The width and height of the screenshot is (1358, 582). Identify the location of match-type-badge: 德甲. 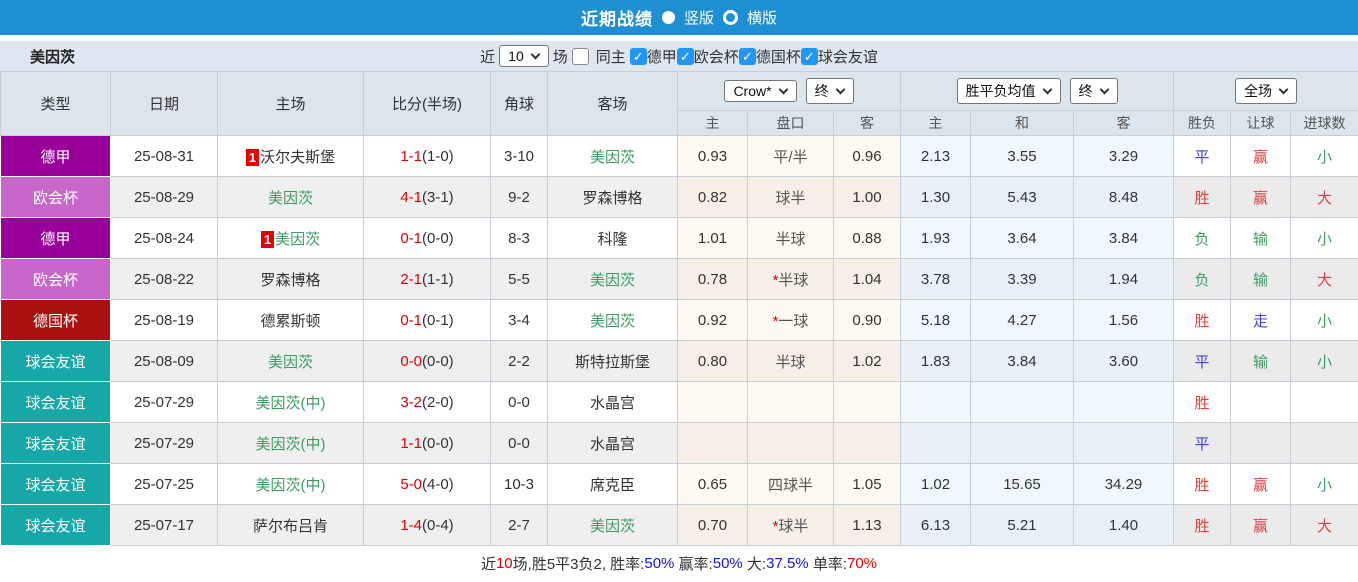
(55, 238).